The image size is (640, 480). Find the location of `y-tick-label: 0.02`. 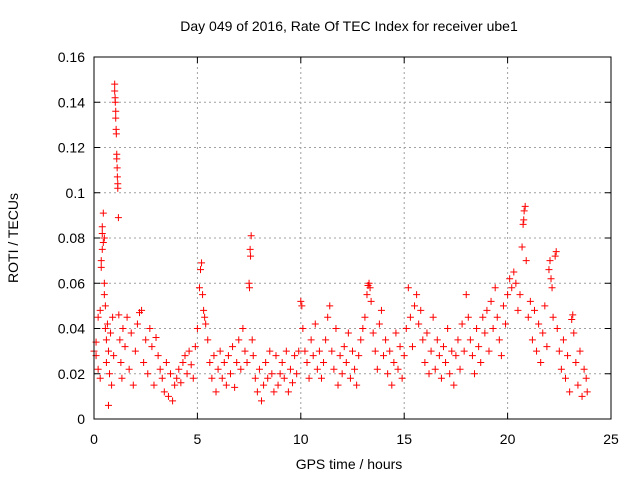

y-tick-label: 0.02 is located at coordinates (71, 374).